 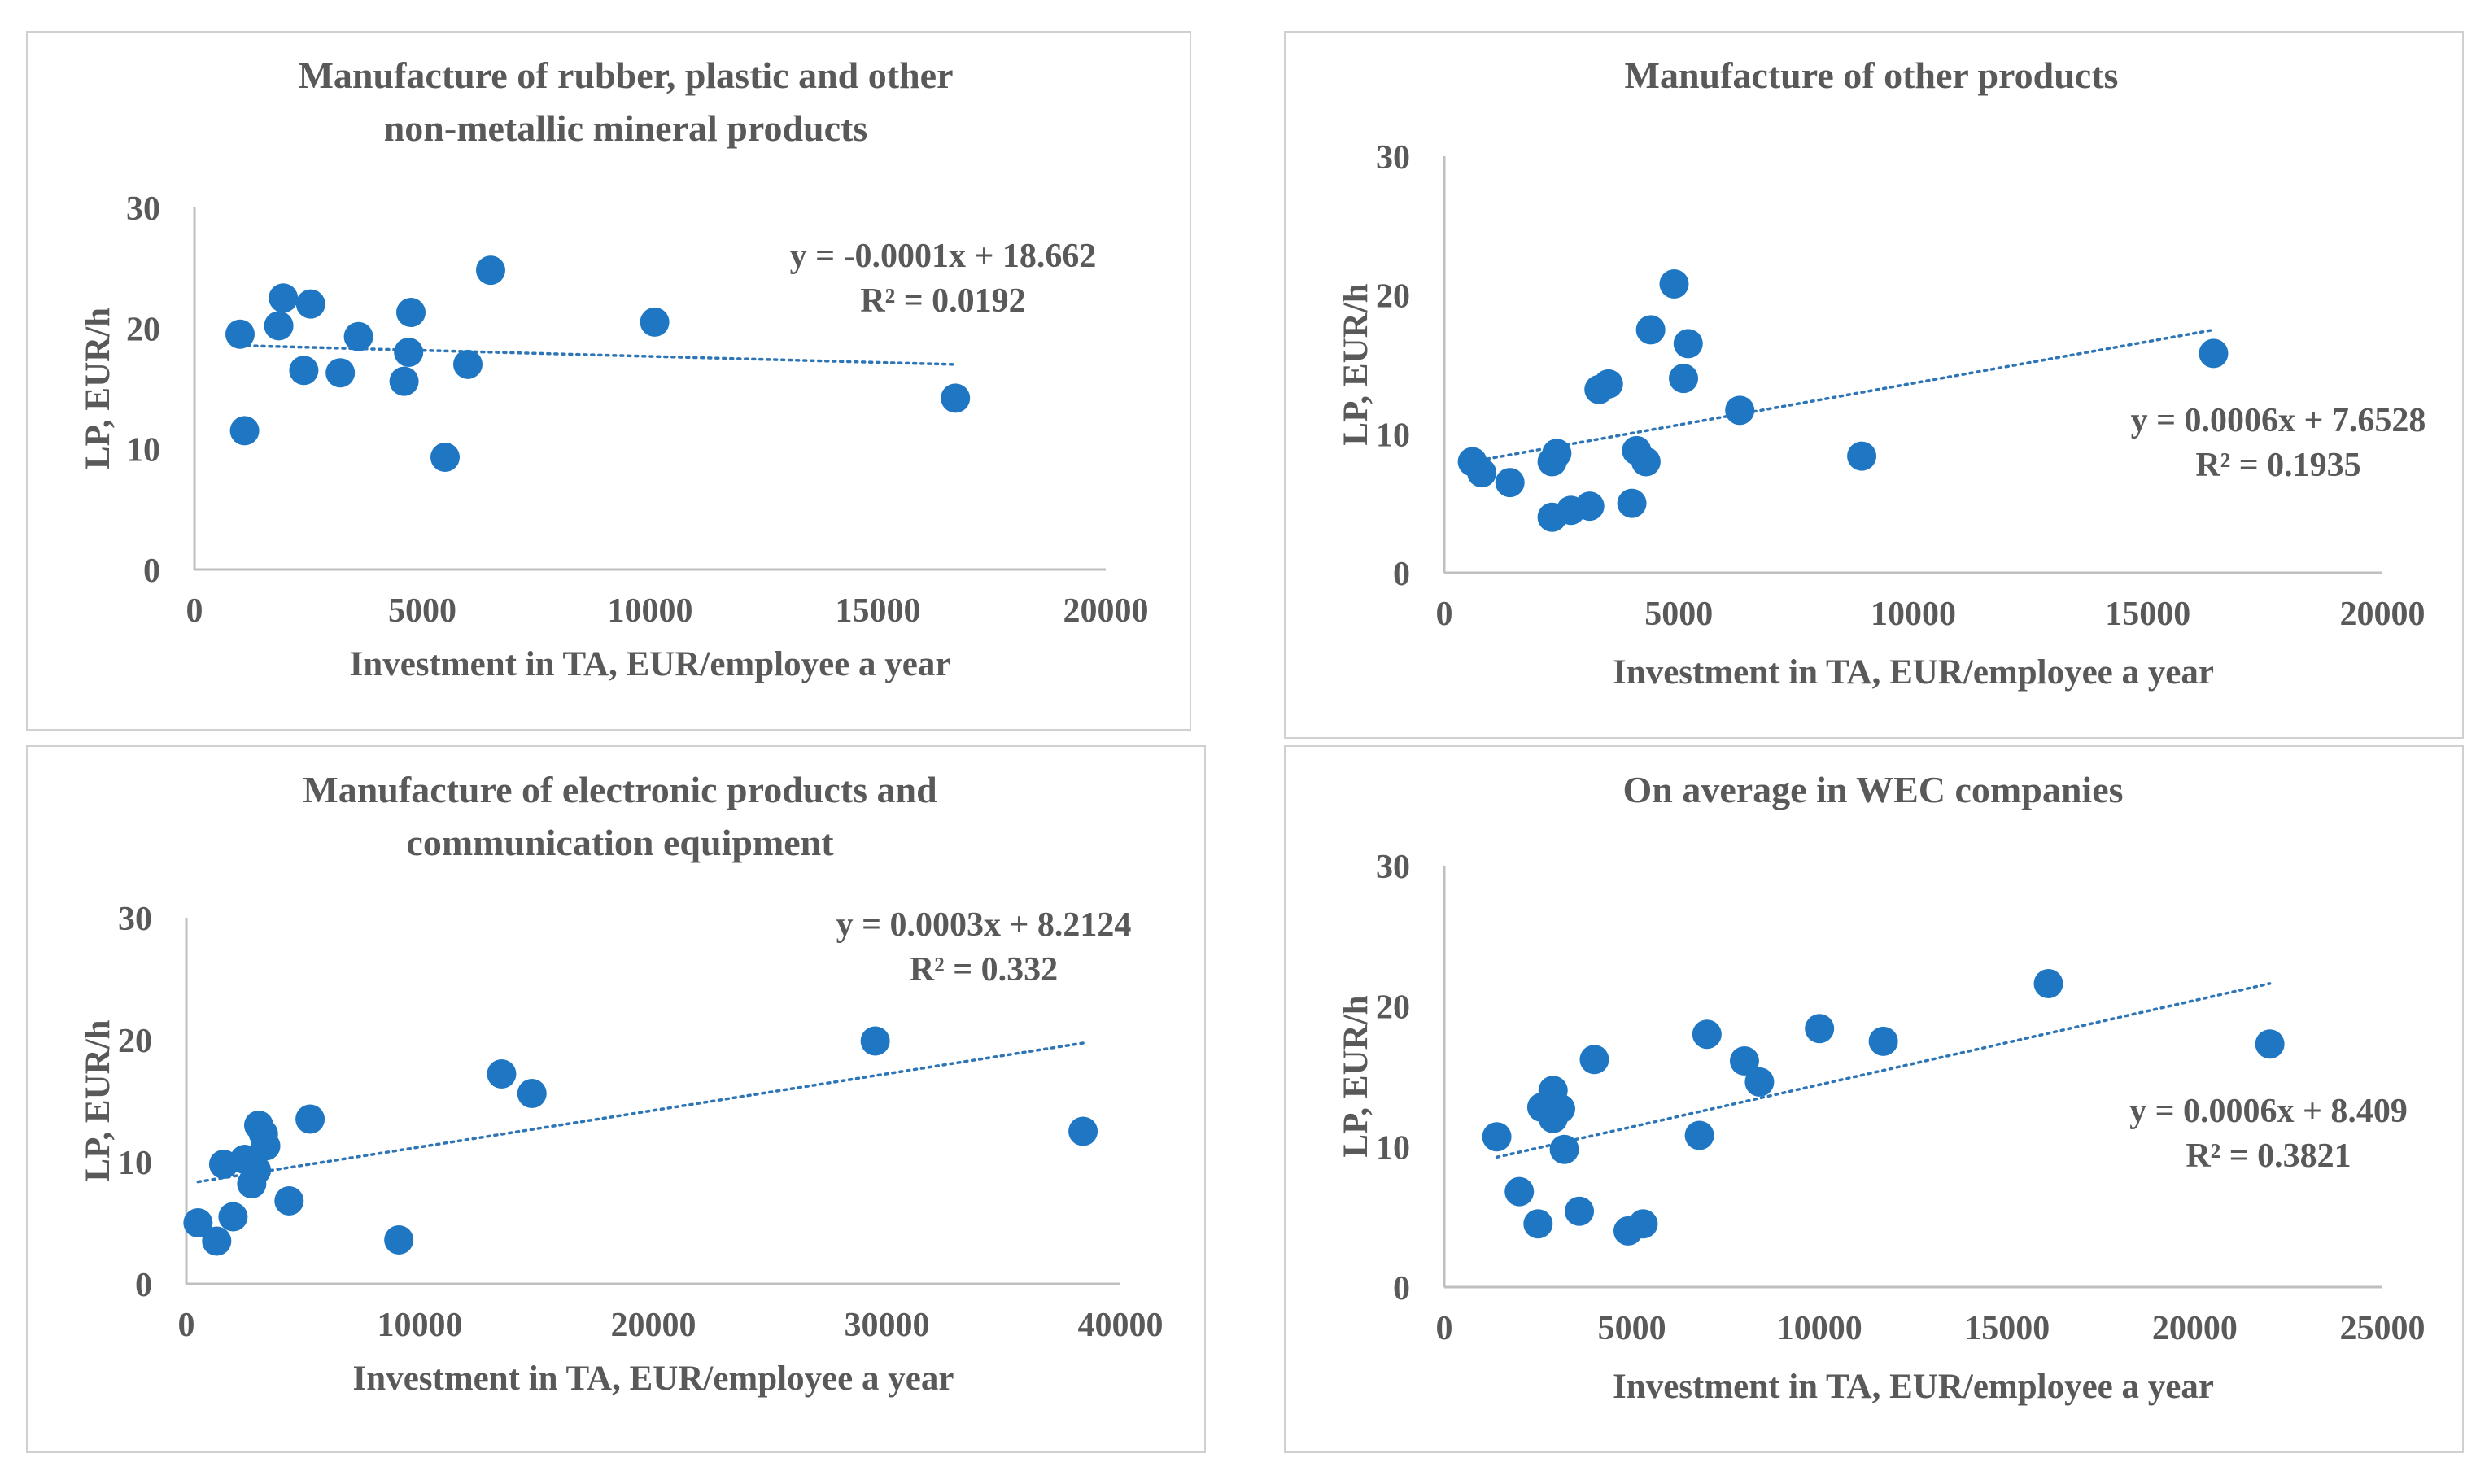 I want to click on trendline-r-squared: R² = 0.0192, so click(x=942, y=301).